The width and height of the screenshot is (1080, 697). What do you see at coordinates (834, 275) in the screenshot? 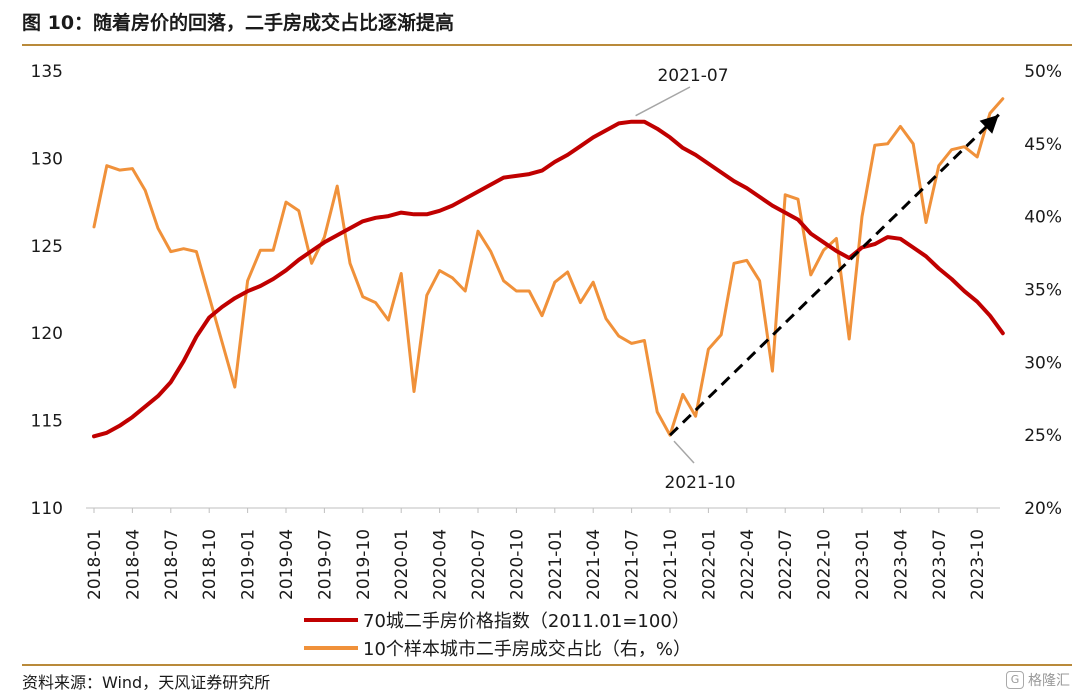
I see `trend-arrow-line` at bounding box center [834, 275].